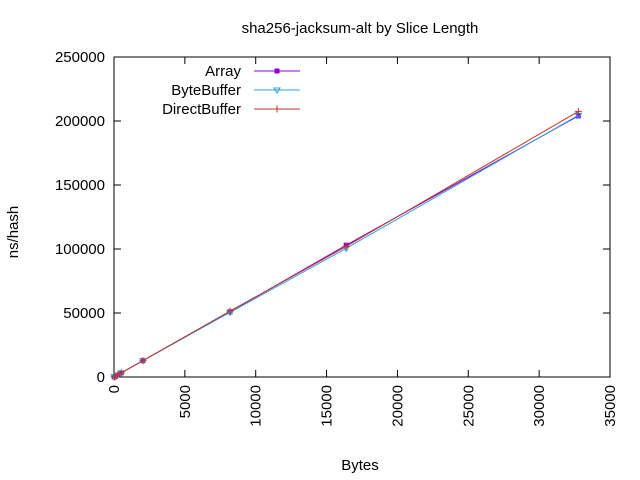 The width and height of the screenshot is (640, 480). What do you see at coordinates (539, 406) in the screenshot?
I see `x-tick-label: 30000` at bounding box center [539, 406].